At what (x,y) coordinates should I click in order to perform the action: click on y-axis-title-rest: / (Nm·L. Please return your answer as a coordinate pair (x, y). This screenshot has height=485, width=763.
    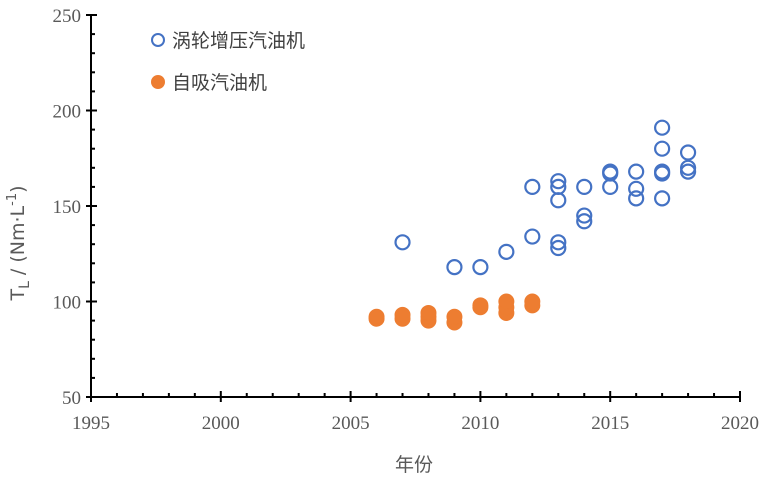
    Looking at the image, I should click on (18, 243).